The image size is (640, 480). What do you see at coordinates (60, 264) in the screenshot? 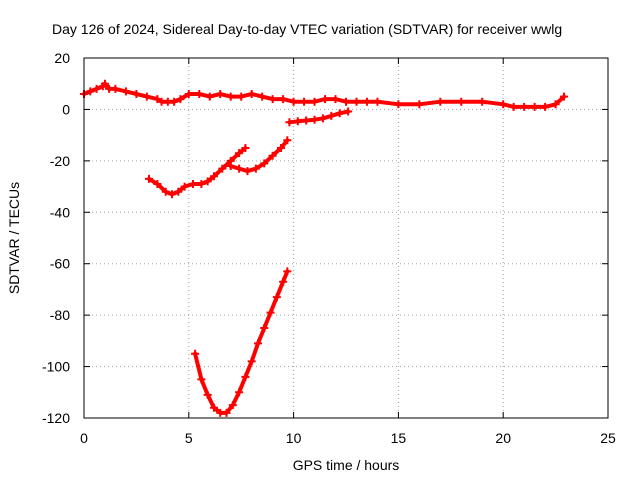
I see `y-tick-label: -60` at bounding box center [60, 264].